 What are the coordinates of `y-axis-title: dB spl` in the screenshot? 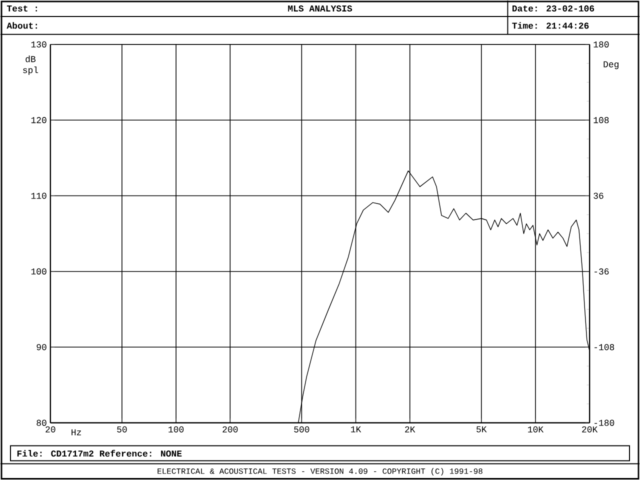 It's located at (30, 66).